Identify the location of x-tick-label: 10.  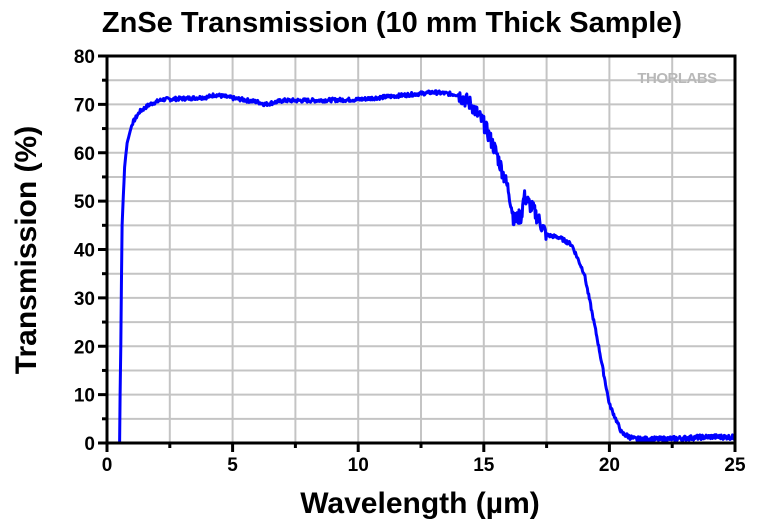
(358, 465).